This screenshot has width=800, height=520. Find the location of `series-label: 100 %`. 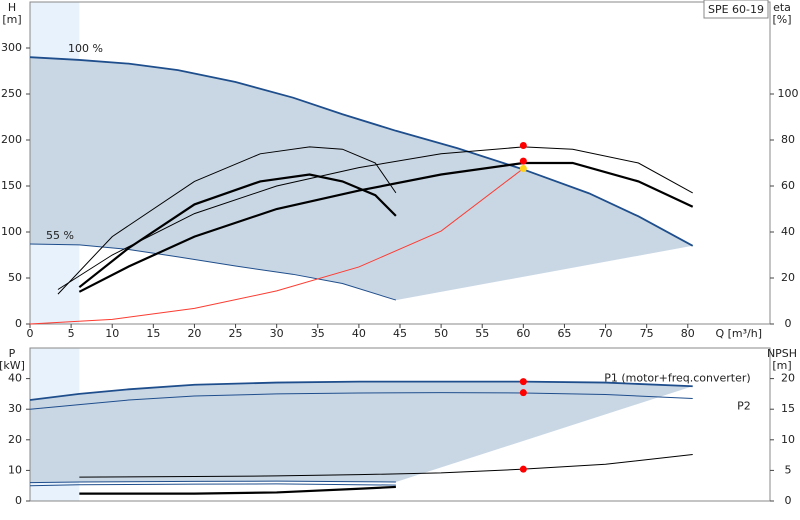

series-label: 100 % is located at coordinates (85, 48).